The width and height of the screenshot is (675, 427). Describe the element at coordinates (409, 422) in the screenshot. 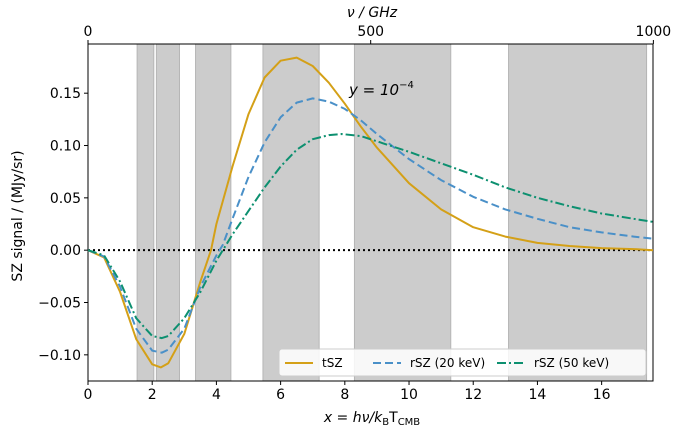

I see `x-axis-label-sub-cmb: CMB` at that location.